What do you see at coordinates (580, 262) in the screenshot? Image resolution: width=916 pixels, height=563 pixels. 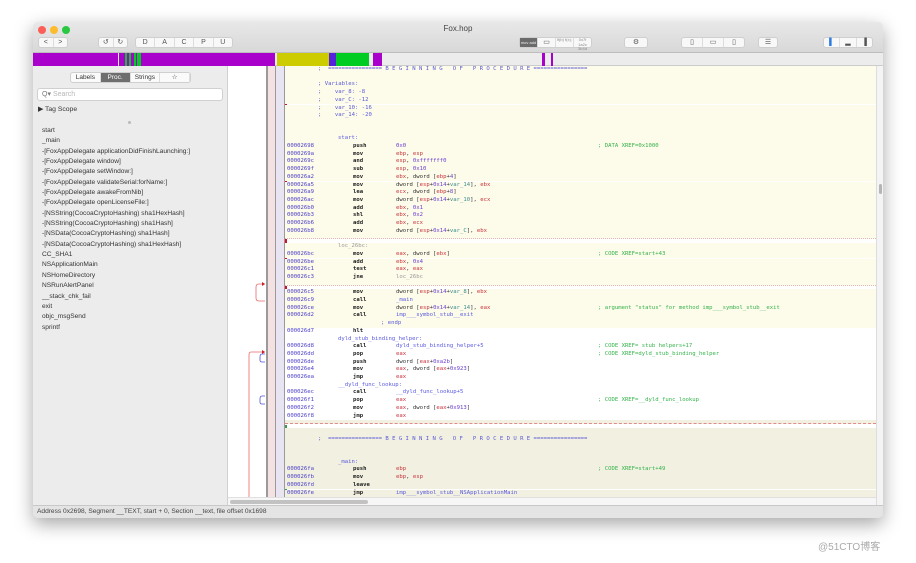 I see `instruction-row: 000026be add ebx, 0x4` at bounding box center [580, 262].